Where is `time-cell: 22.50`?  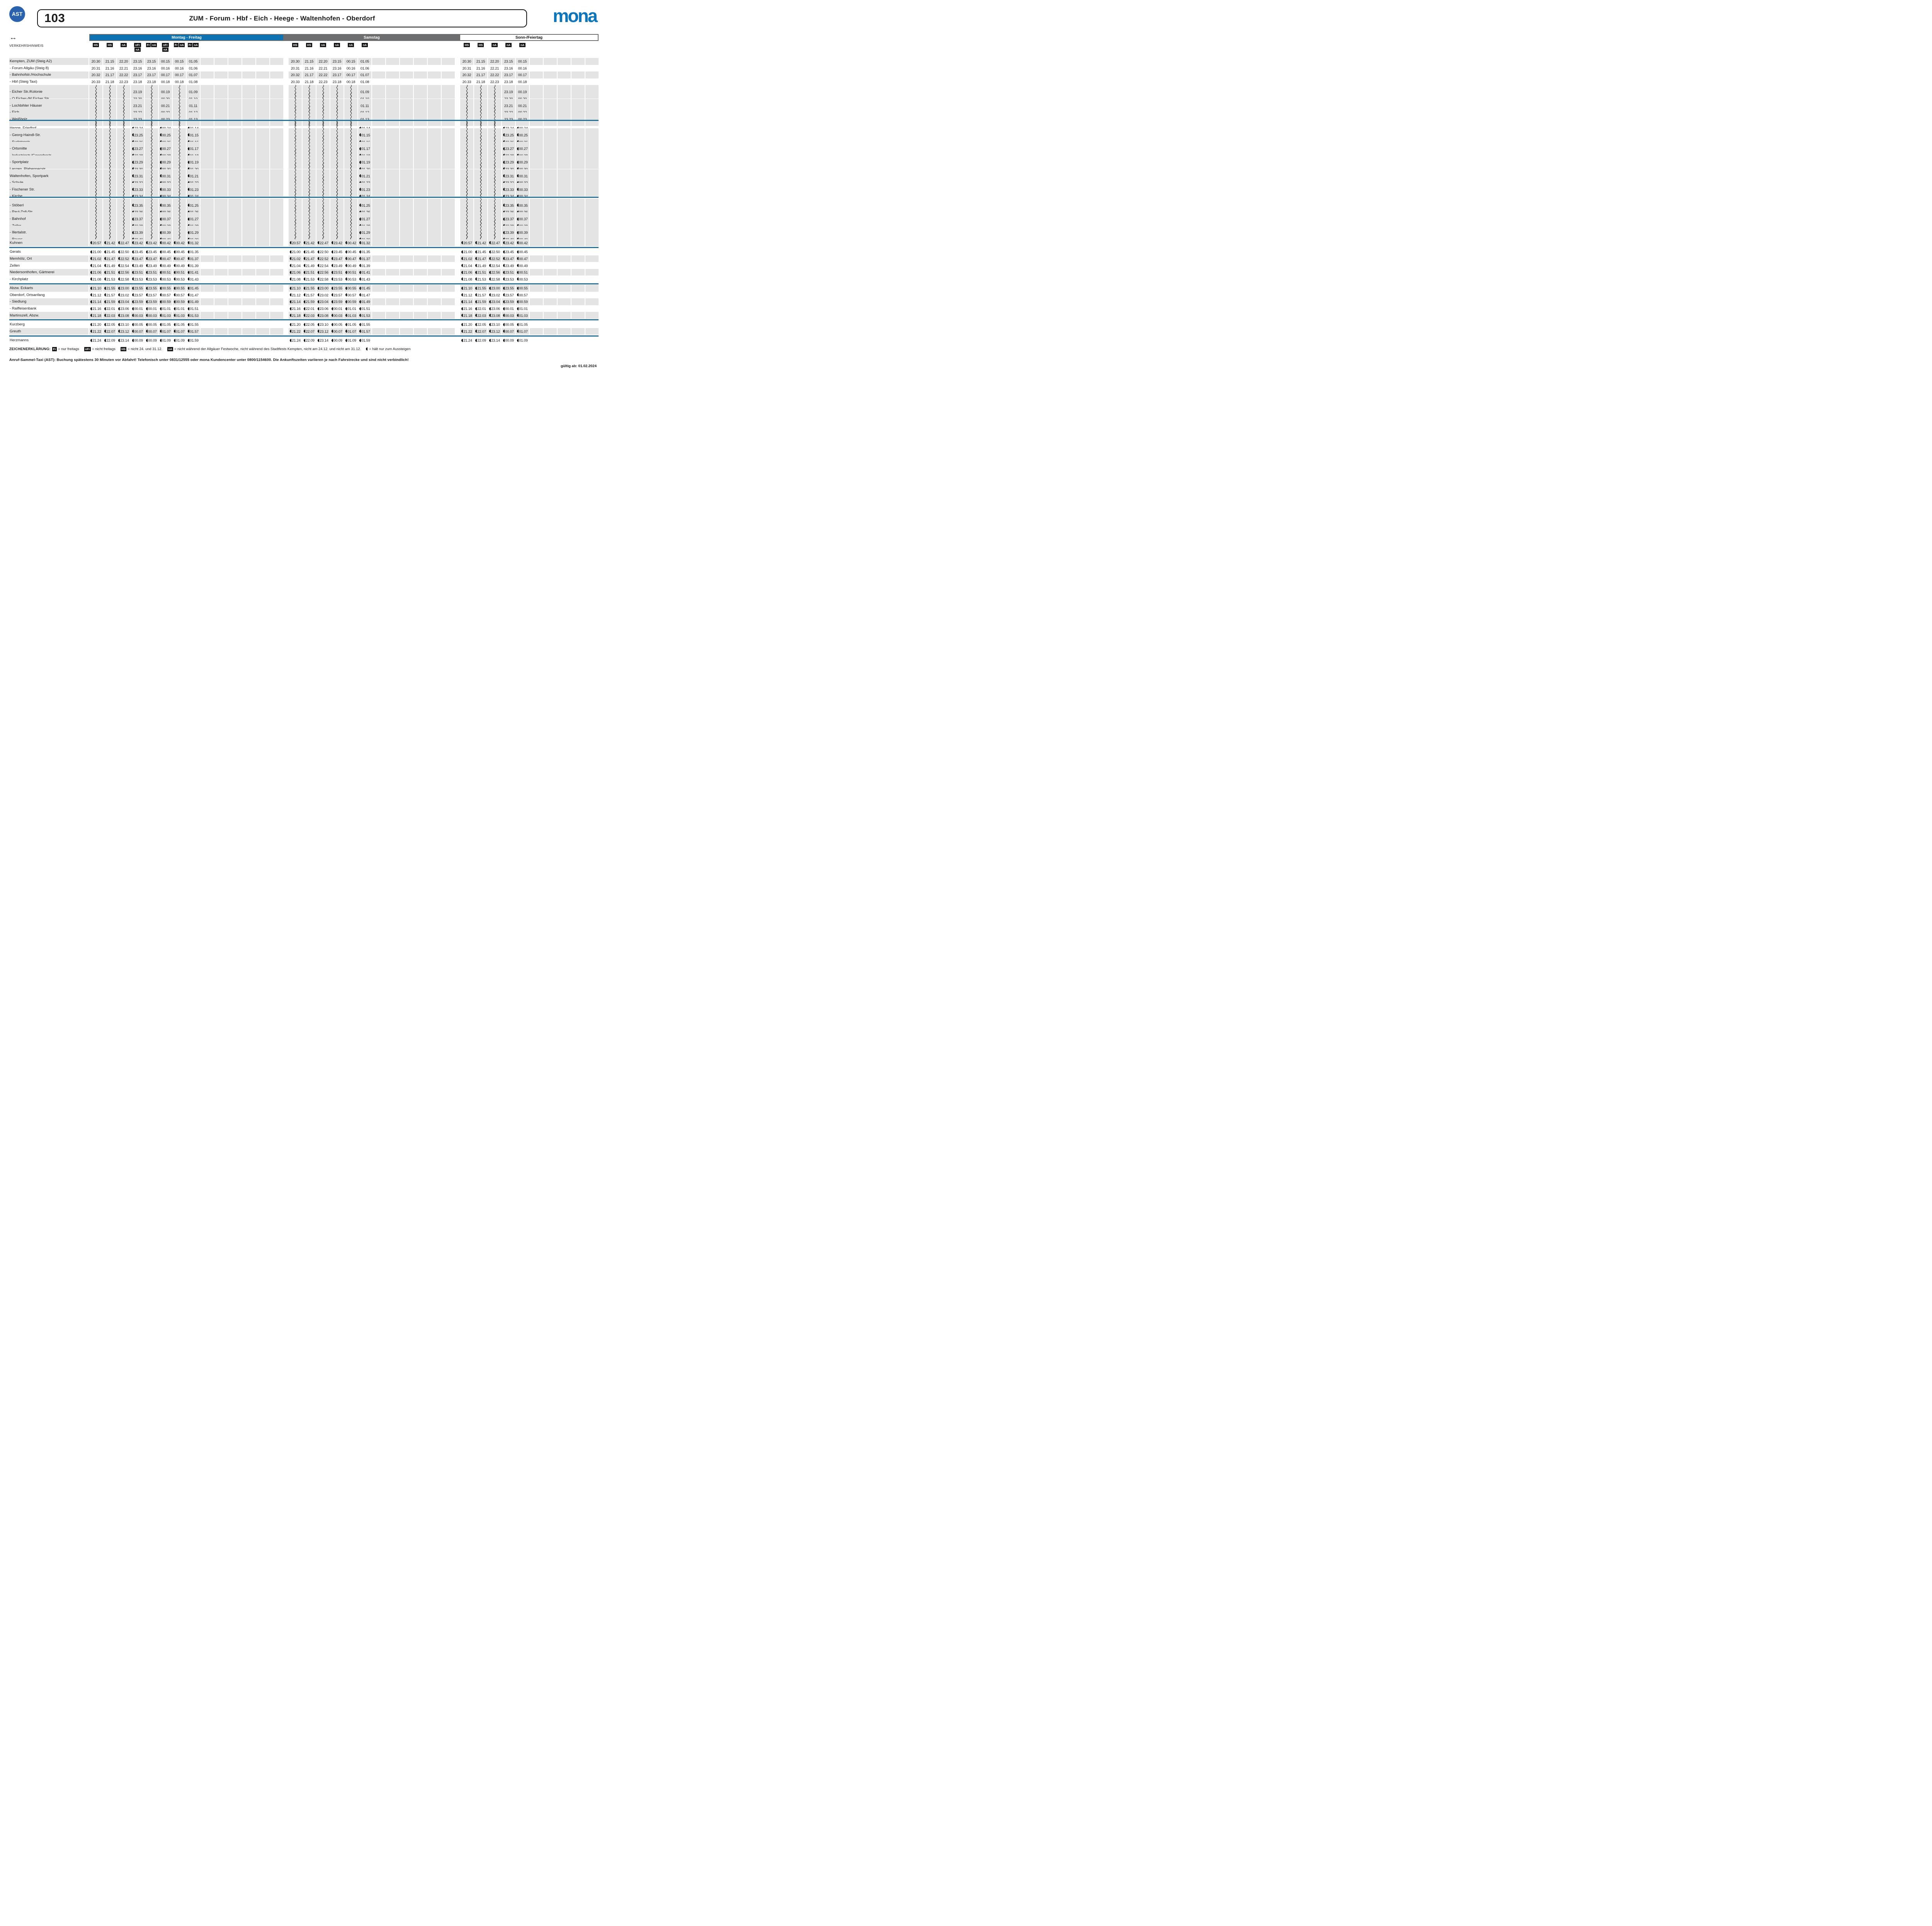
time-cell: 22.50 is located at coordinates (124, 251).